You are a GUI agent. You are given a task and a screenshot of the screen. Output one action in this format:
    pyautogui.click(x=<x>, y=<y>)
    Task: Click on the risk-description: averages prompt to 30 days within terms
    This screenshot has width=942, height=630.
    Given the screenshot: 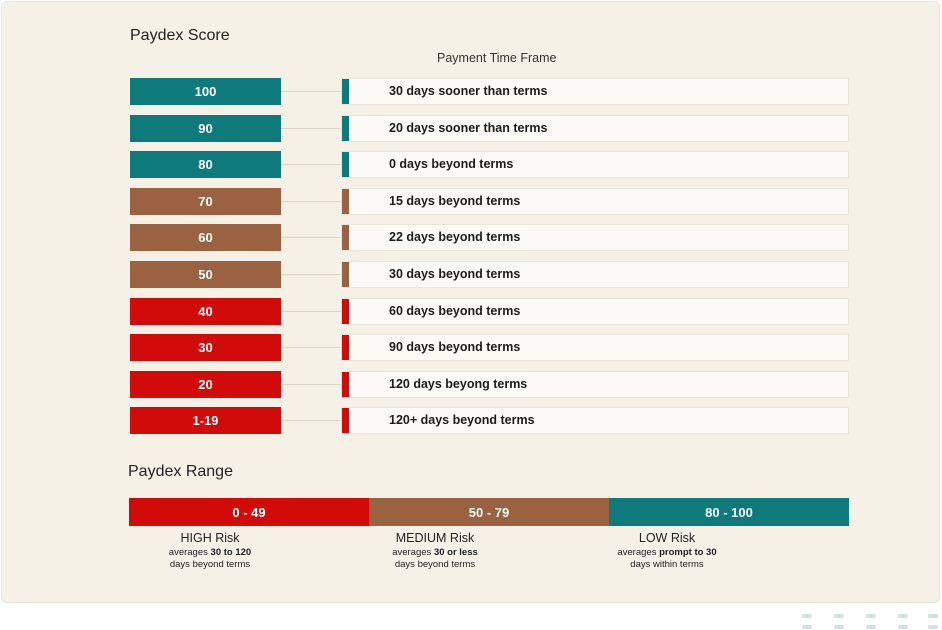 What is the action you would take?
    pyautogui.click(x=667, y=559)
    